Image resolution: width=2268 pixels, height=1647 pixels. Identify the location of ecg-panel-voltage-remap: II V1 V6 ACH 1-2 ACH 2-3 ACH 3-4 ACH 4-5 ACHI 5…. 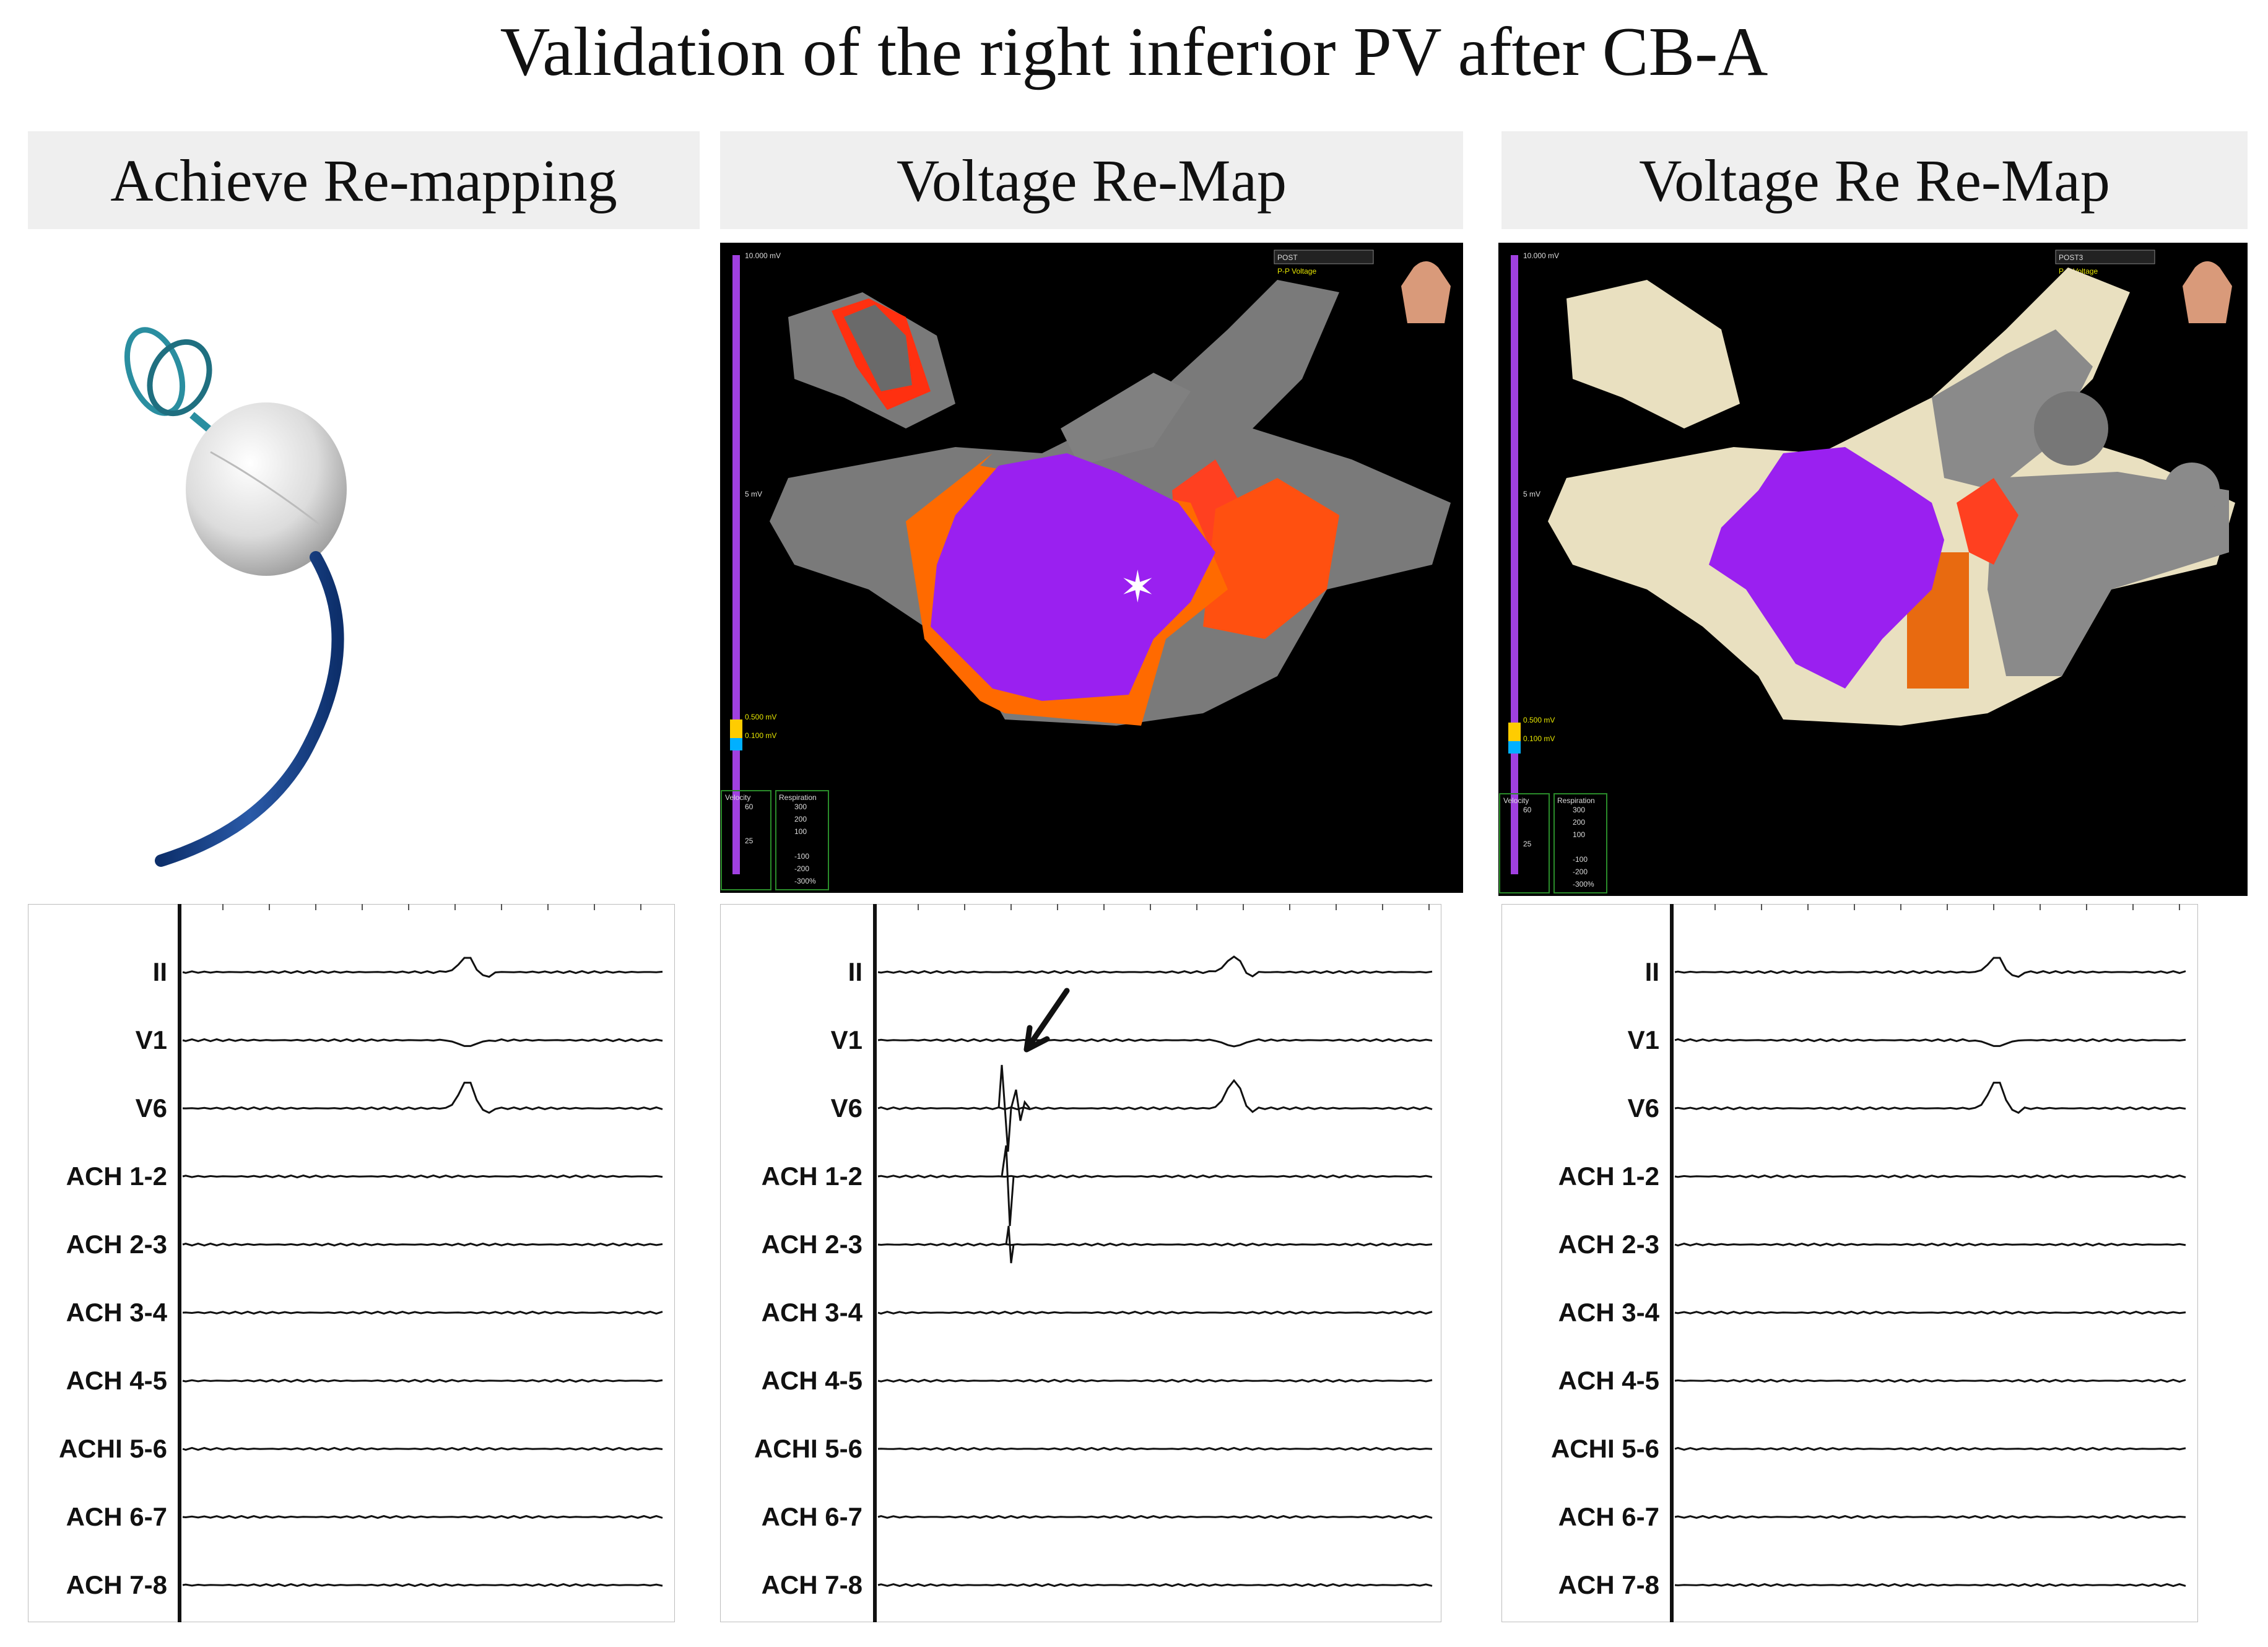
(1080, 1263).